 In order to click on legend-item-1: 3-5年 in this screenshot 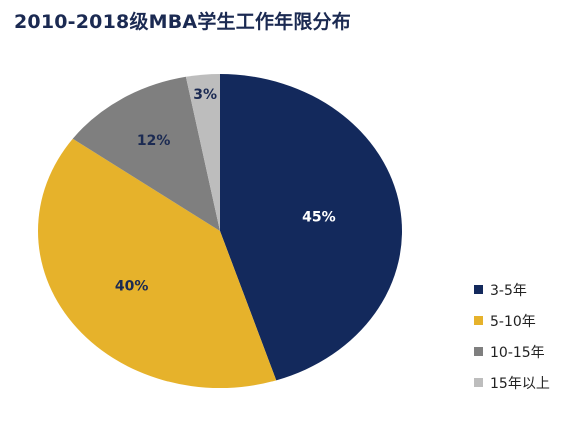, I will do `click(512, 290)`.